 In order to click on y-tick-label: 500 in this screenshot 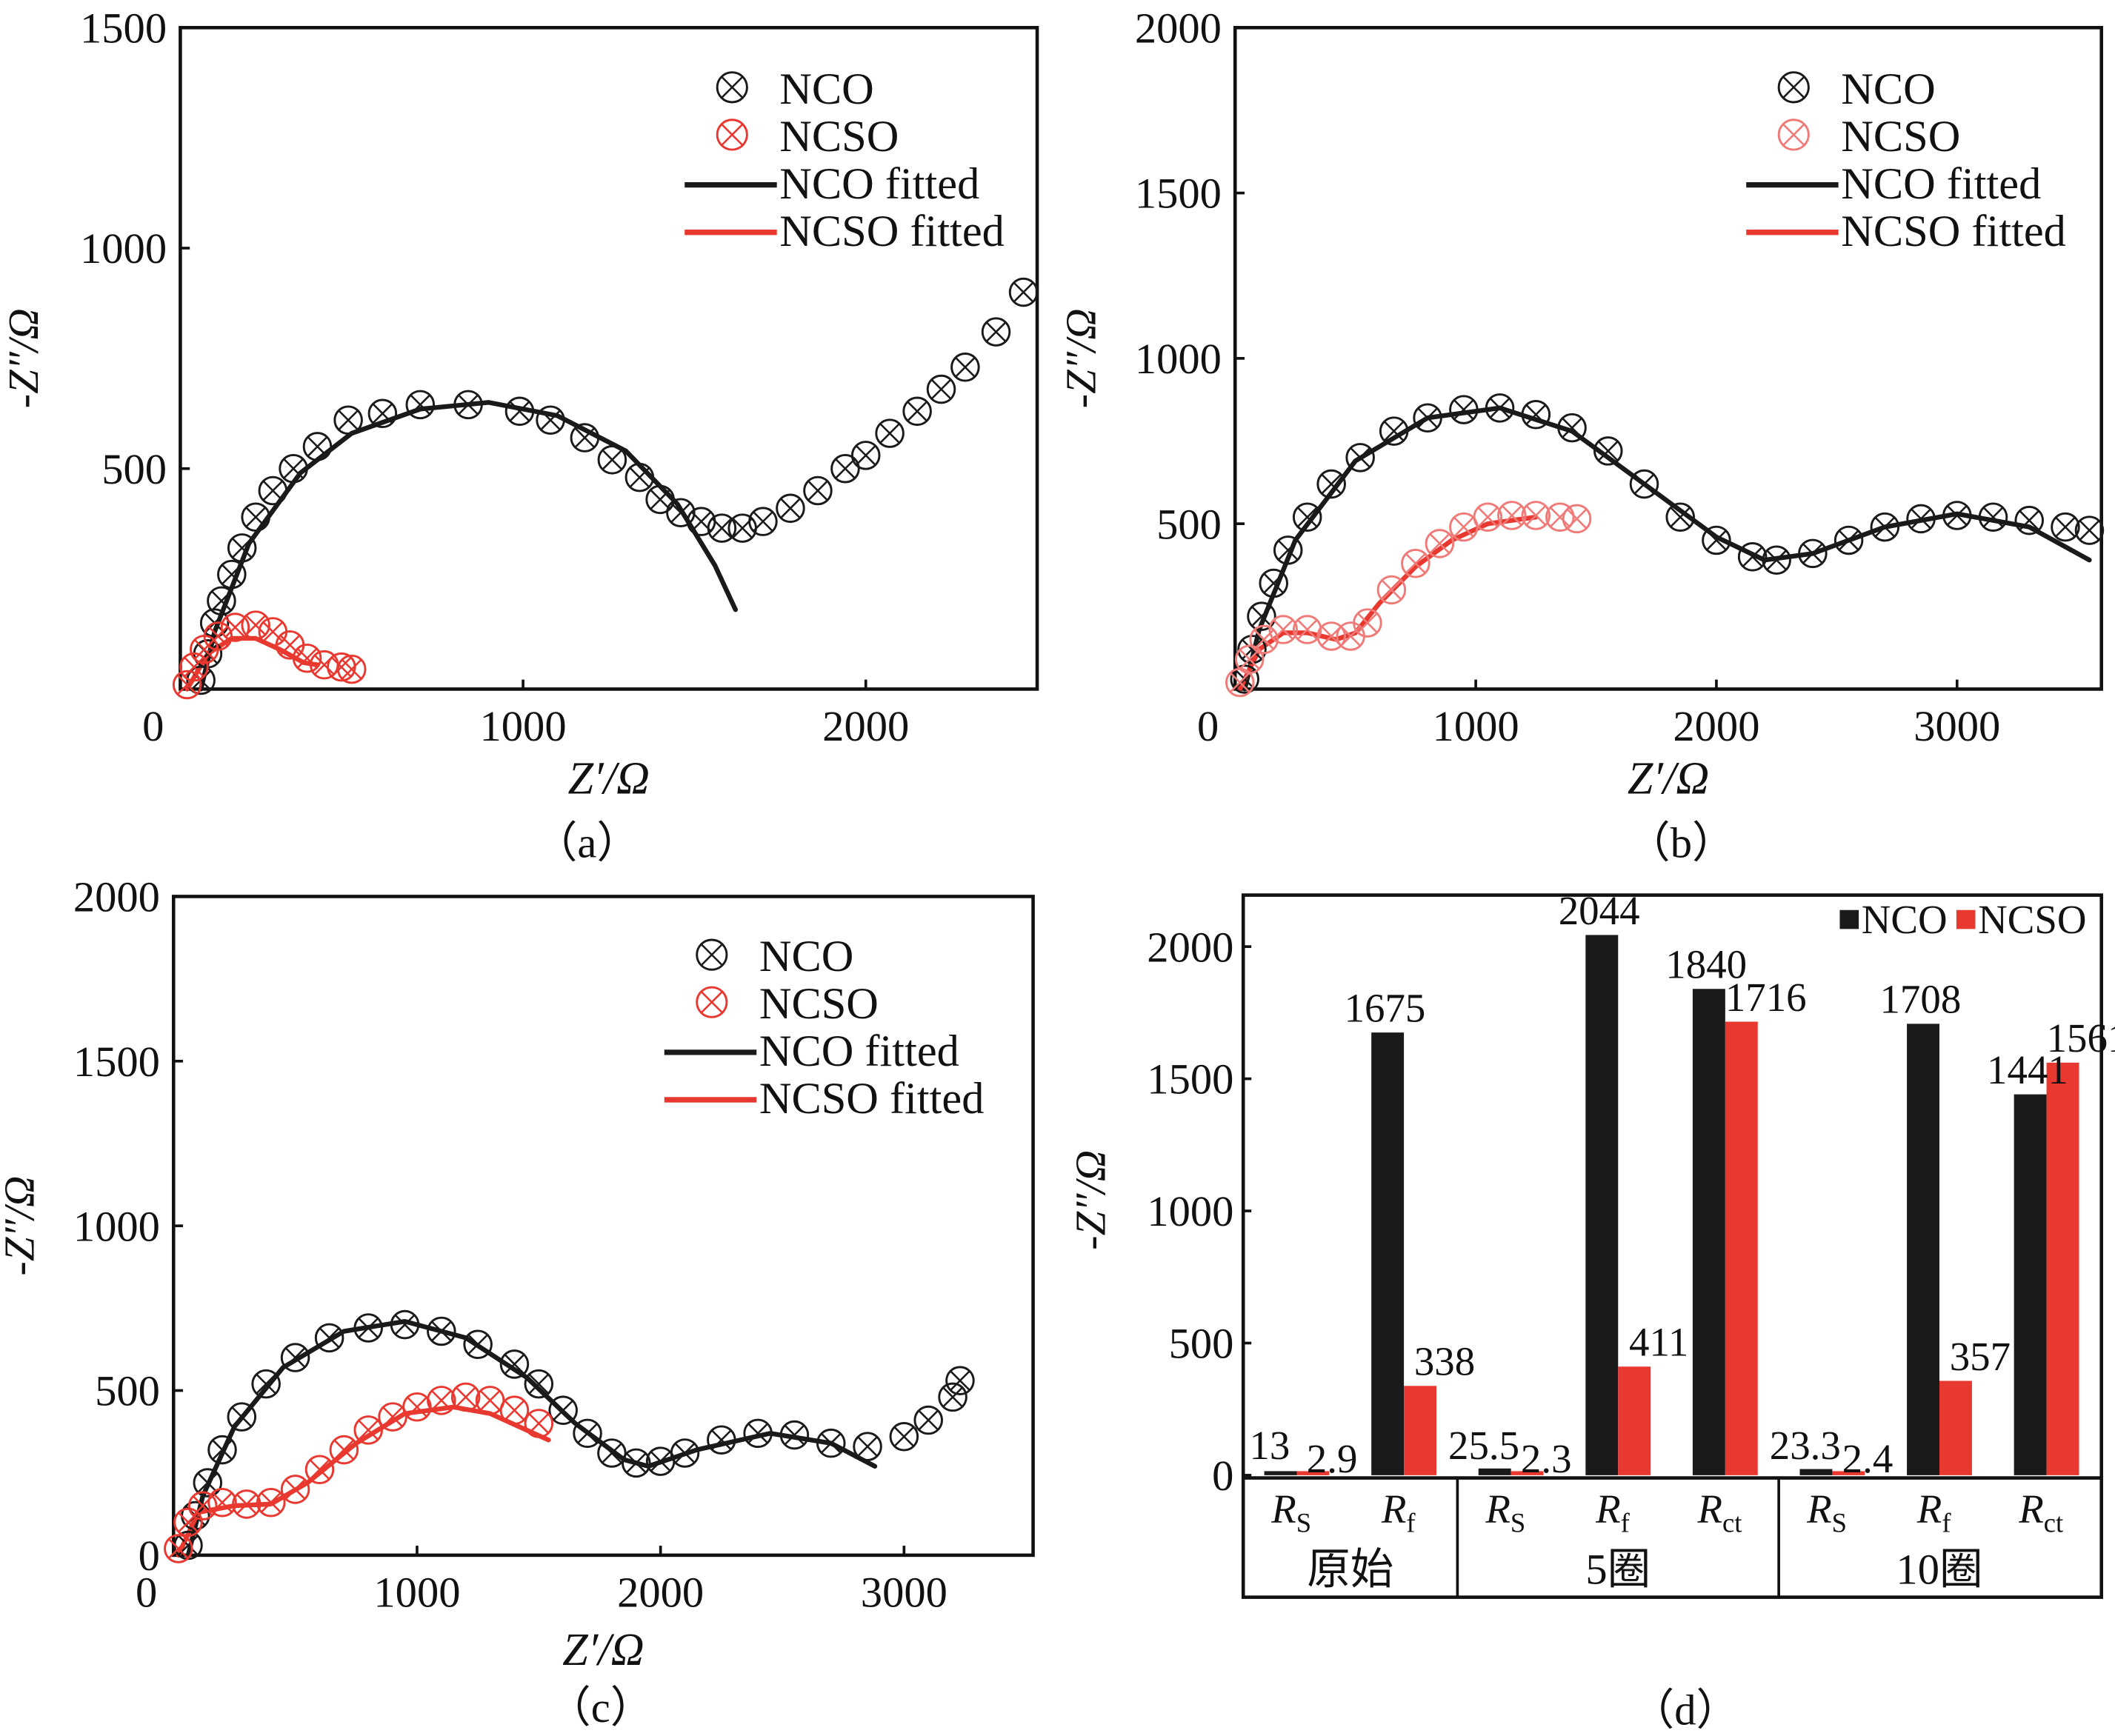, I will do `click(1189, 524)`.